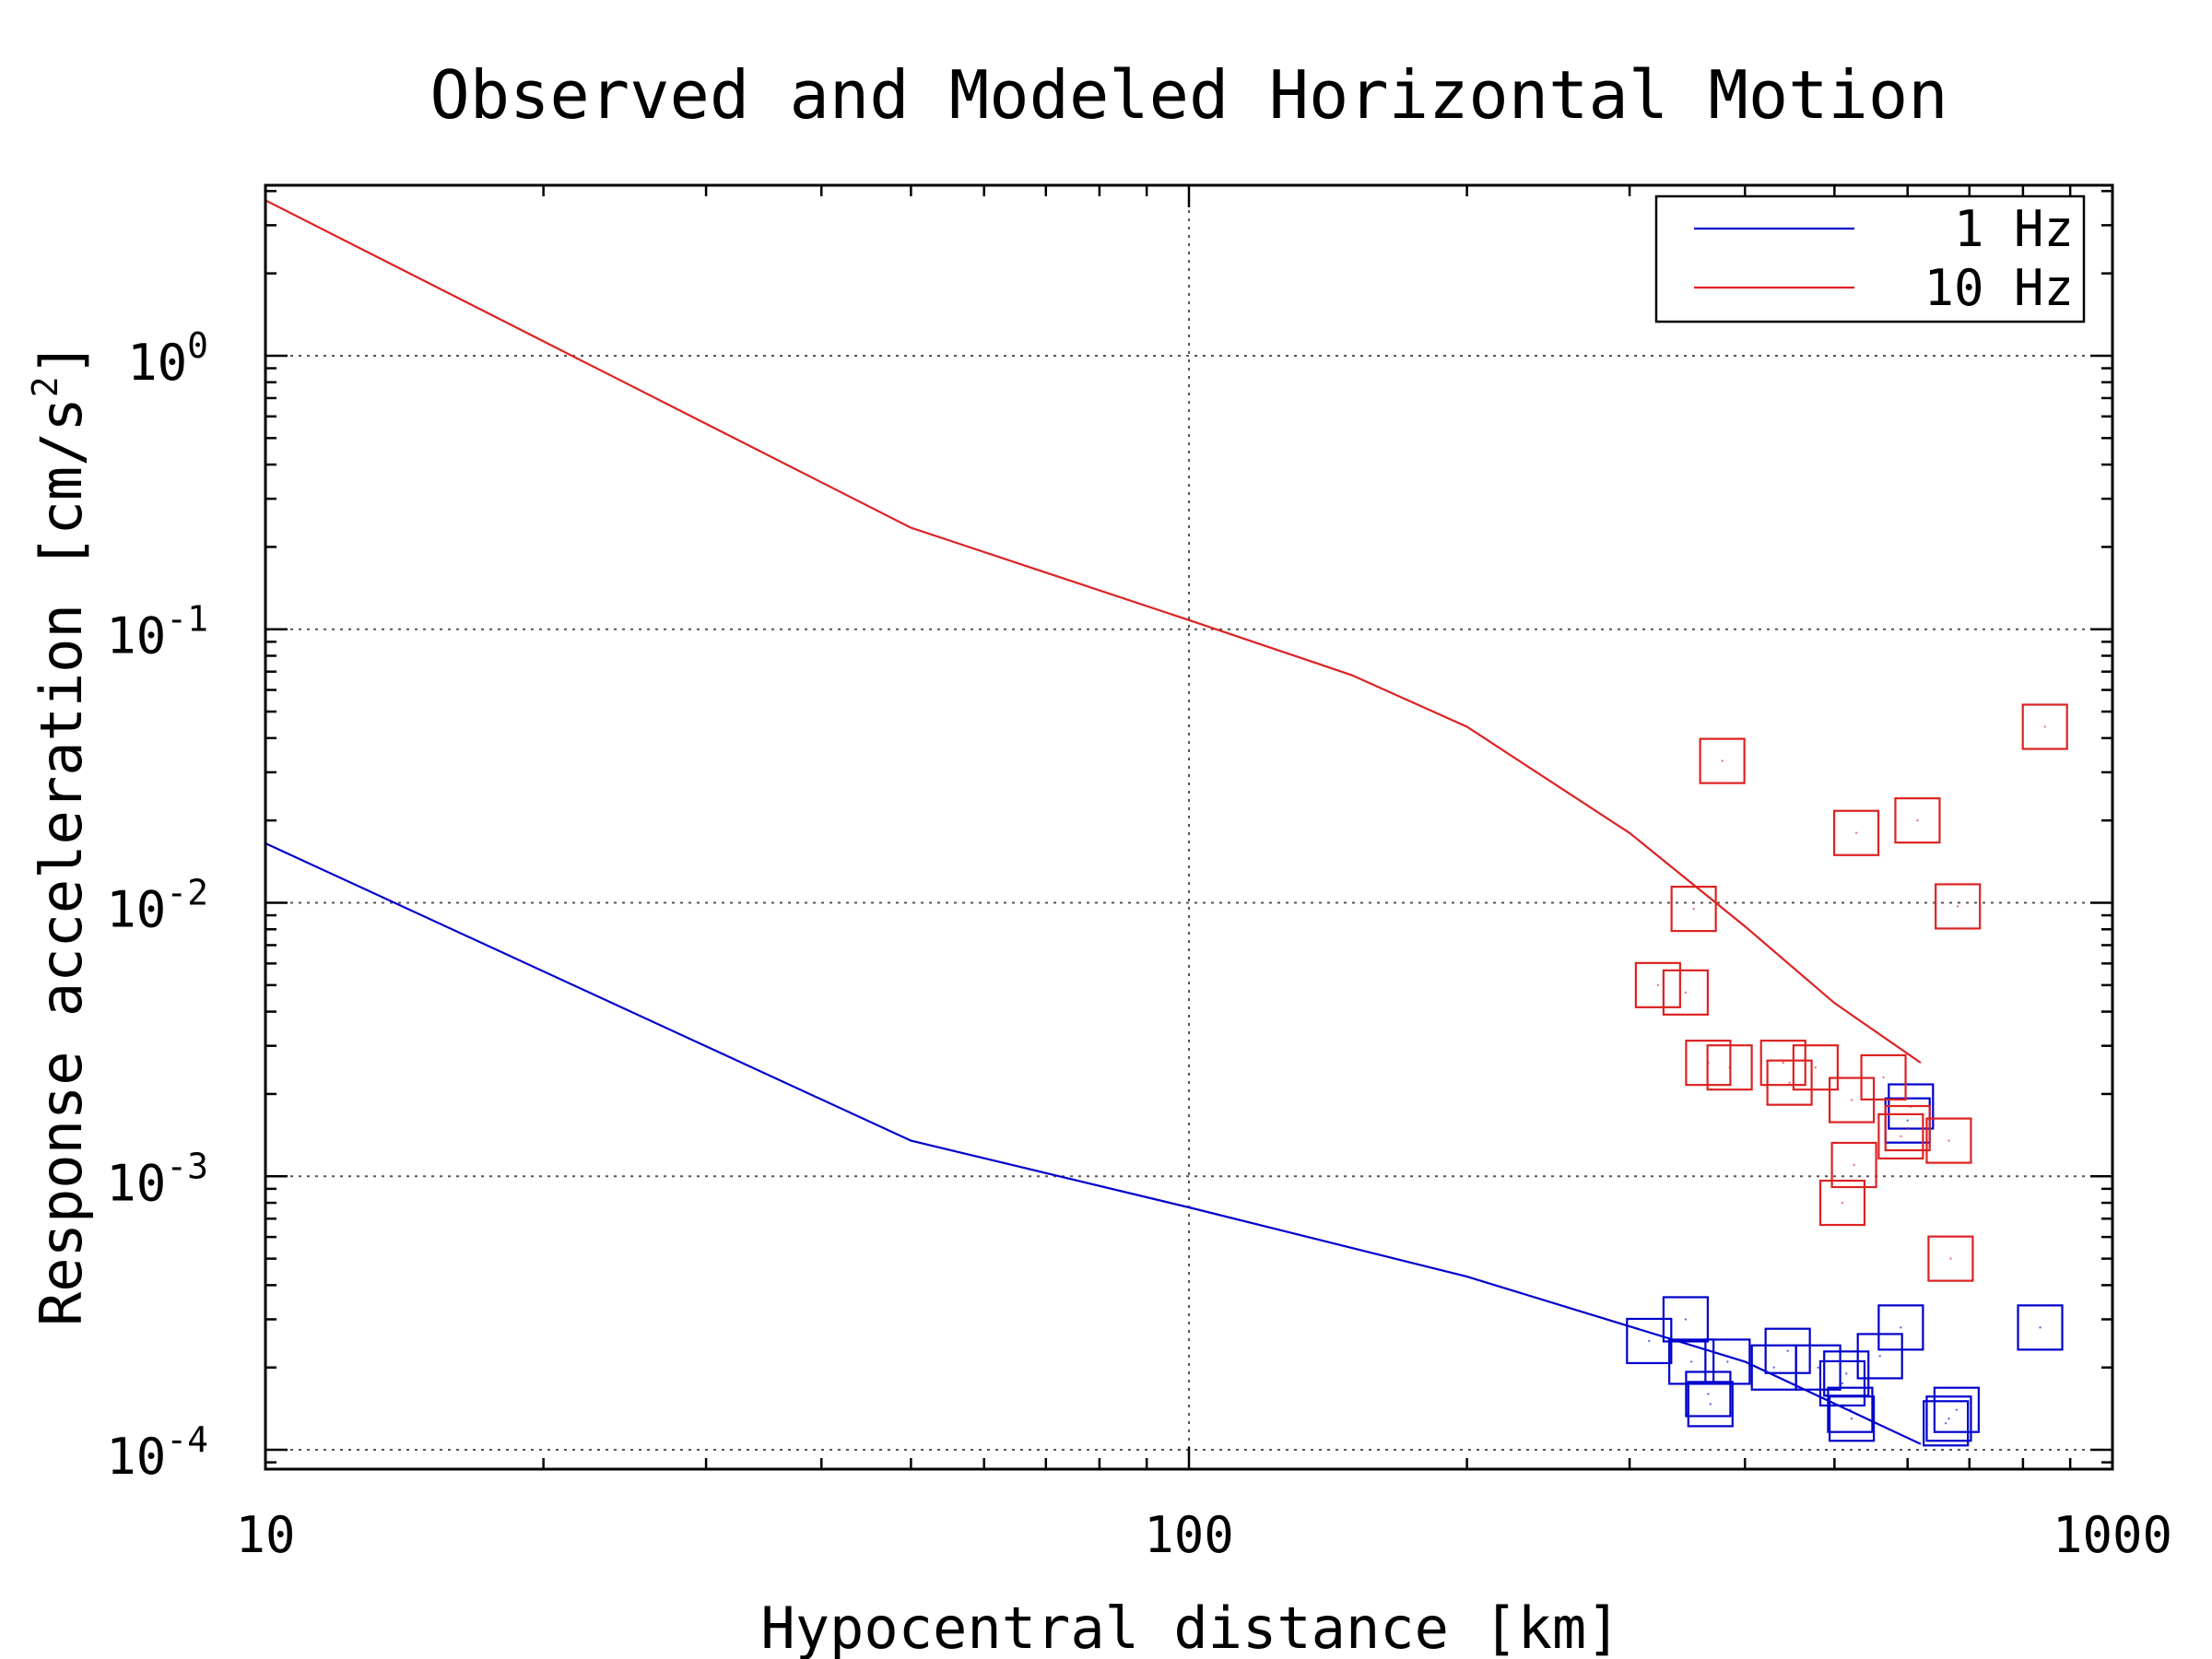 The height and width of the screenshot is (1659, 2212). What do you see at coordinates (1999, 288) in the screenshot?
I see `legend-label-10-hz: 10 Hz` at bounding box center [1999, 288].